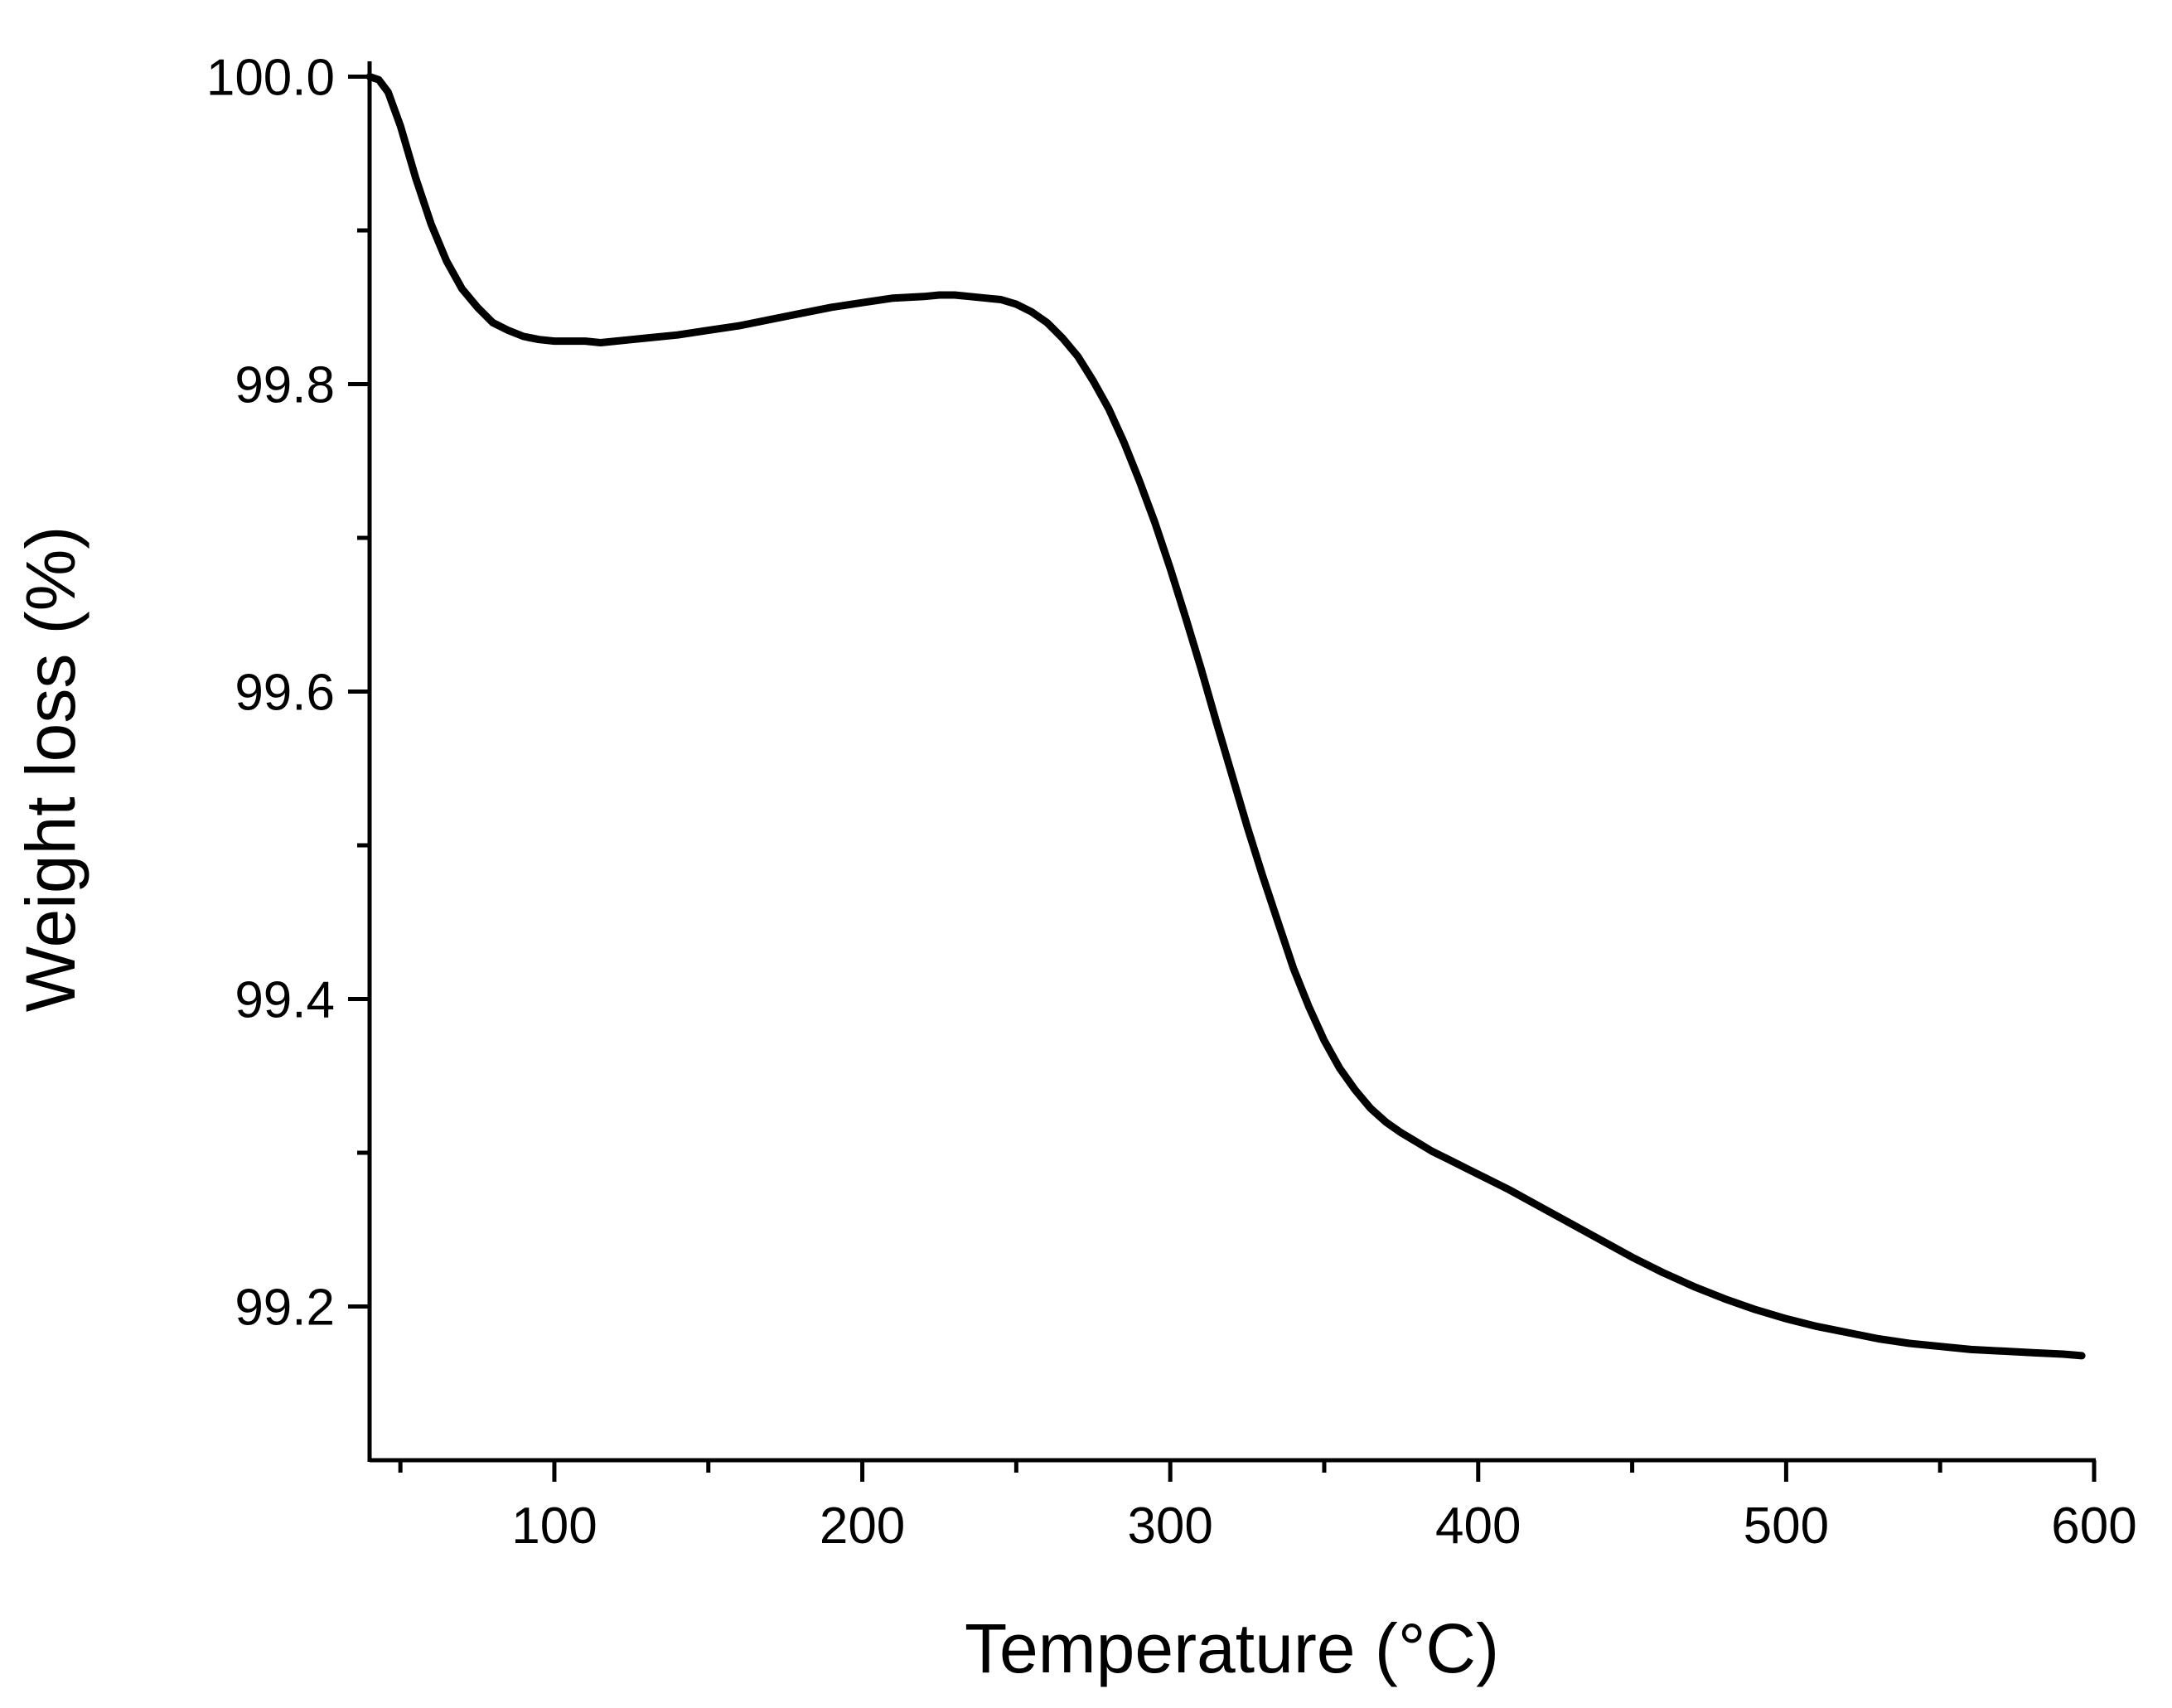 This screenshot has height=1708, width=2172. Describe the element at coordinates (1787, 1526) in the screenshot. I see `x-tick-label: 500` at that location.